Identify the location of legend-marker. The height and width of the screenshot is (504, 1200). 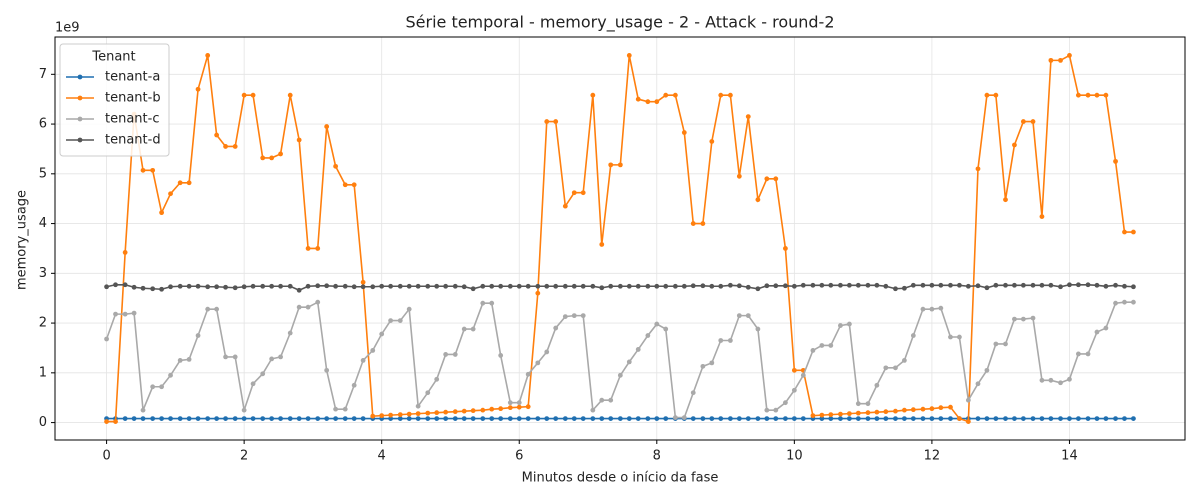
(80, 98).